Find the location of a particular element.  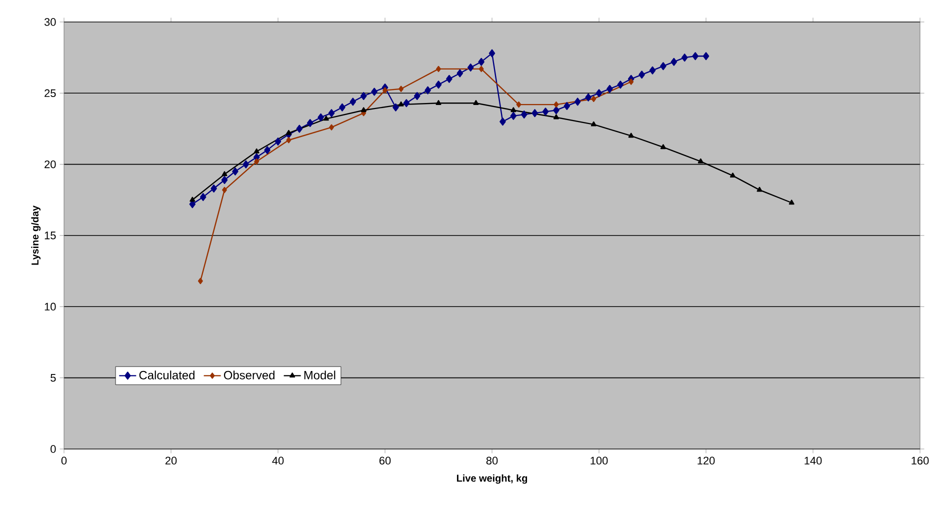

y-tick-label: 15 is located at coordinates (50, 236).